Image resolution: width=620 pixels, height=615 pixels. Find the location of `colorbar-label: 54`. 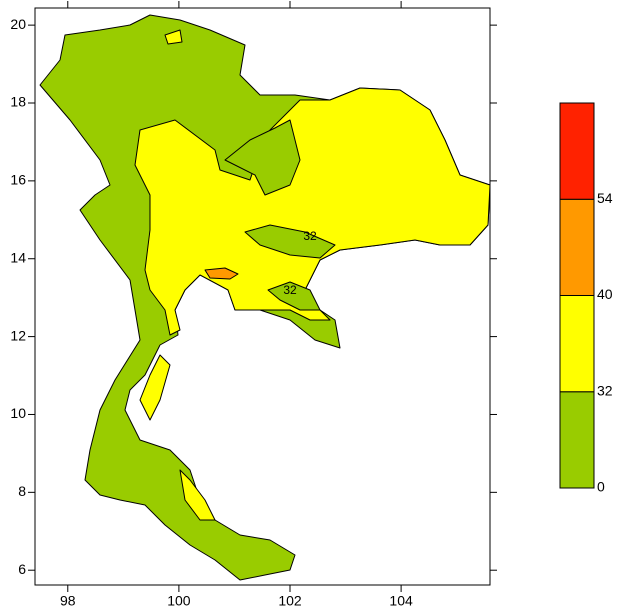

colorbar-label: 54 is located at coordinates (605, 198).